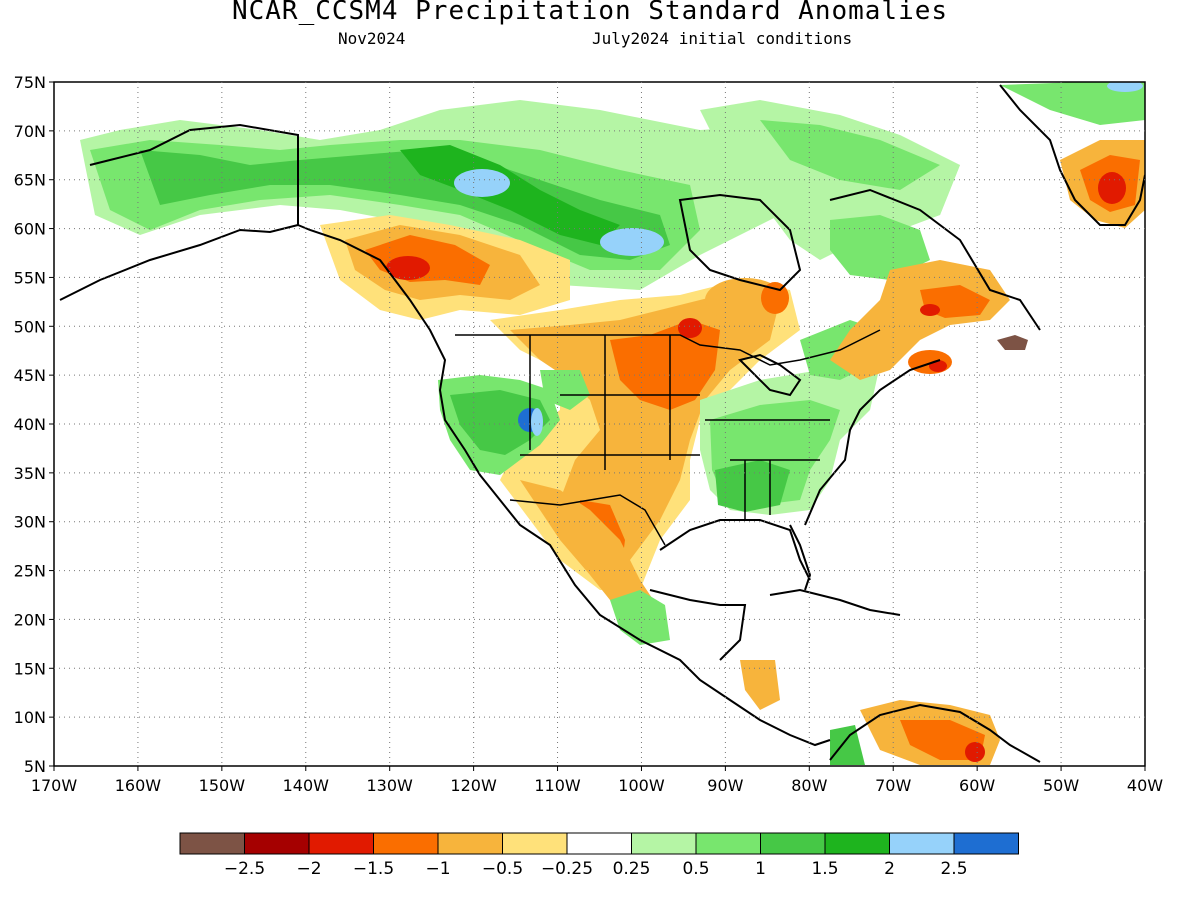  Describe the element at coordinates (30, 180) in the screenshot. I see `lat-label: 65N` at that location.